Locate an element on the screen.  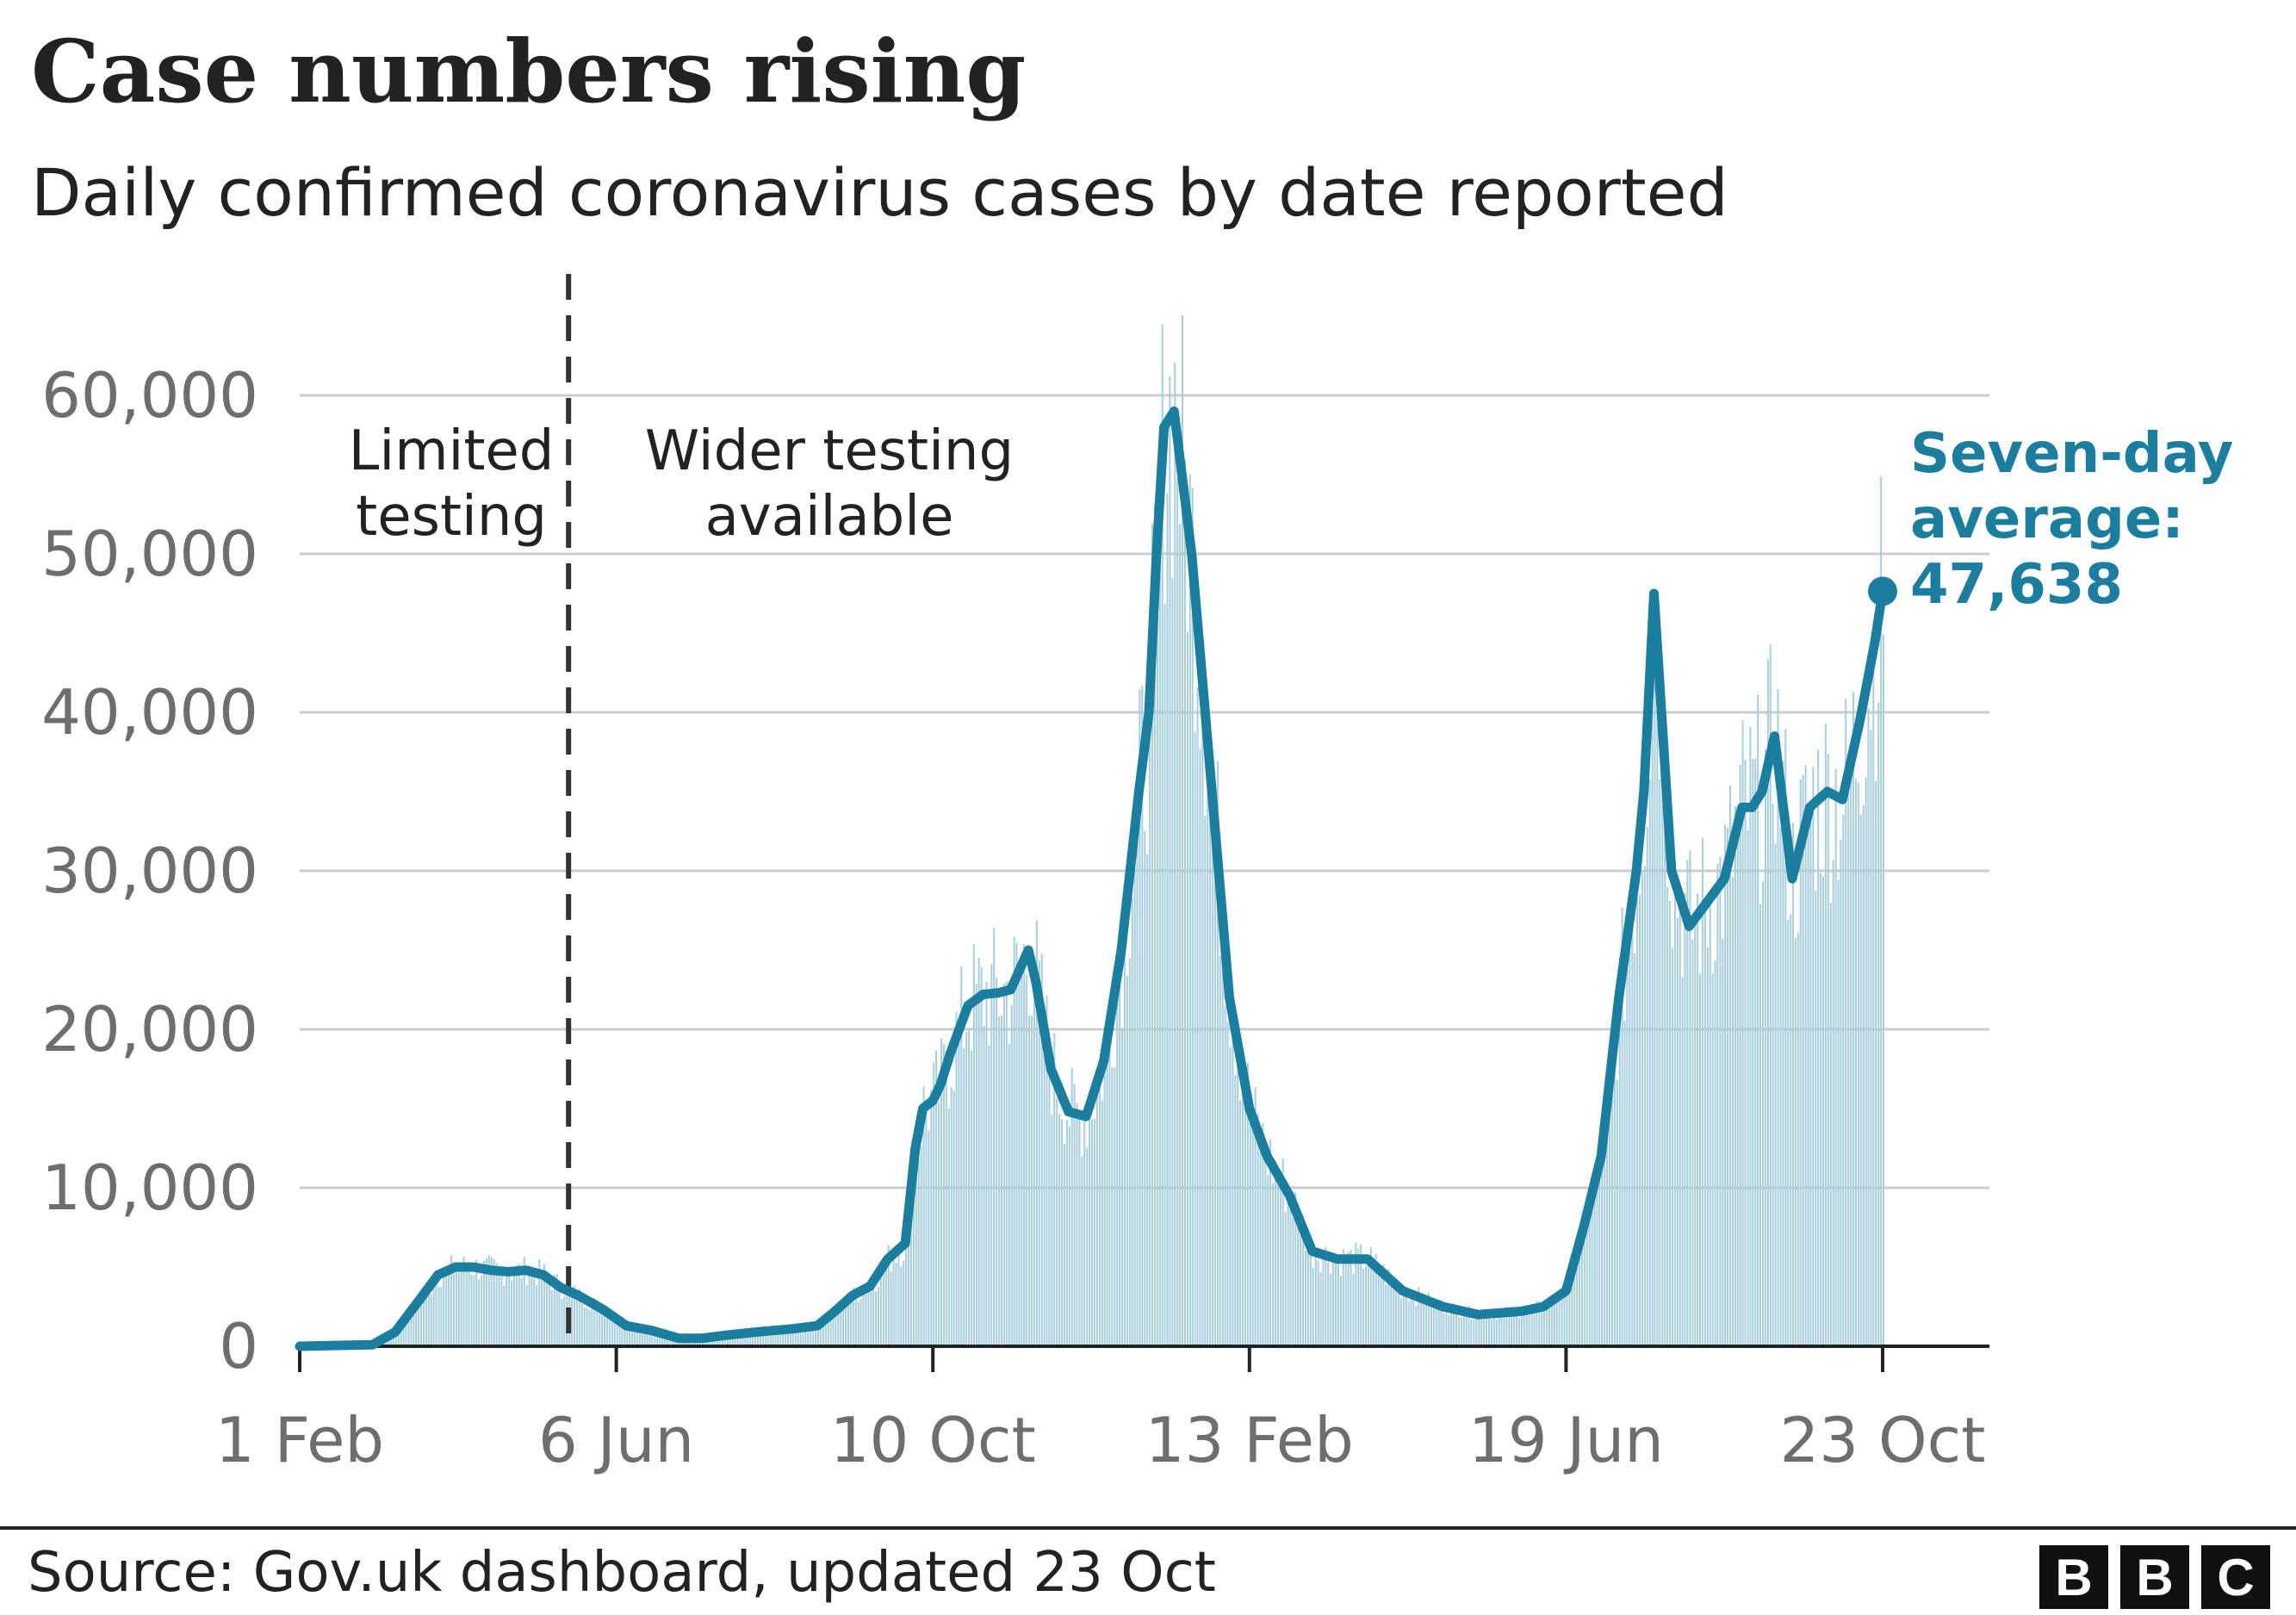
logo-letter: B is located at coordinates (2073, 1577).